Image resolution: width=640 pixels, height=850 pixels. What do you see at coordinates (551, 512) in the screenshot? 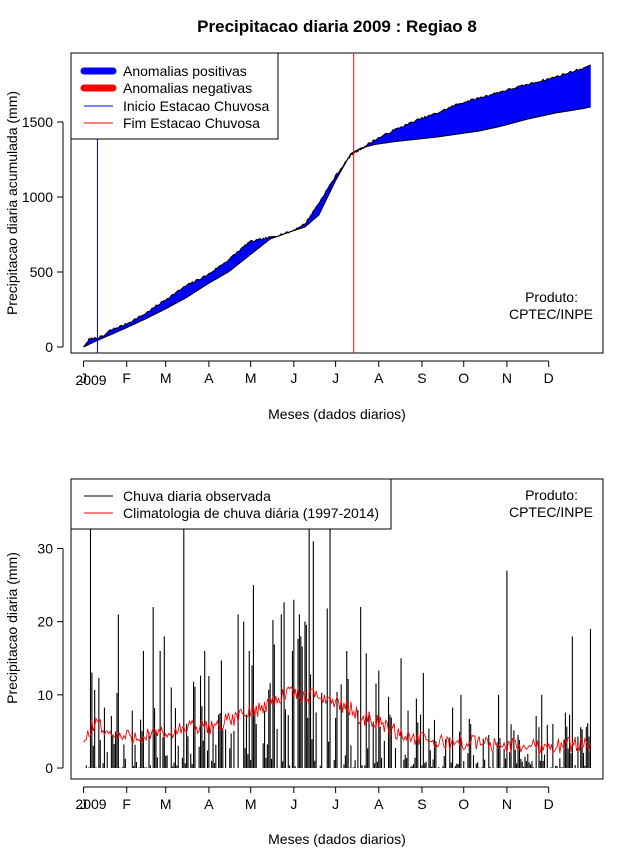
I see `bottom-product-line2: CPTEC/INPE` at bounding box center [551, 512].